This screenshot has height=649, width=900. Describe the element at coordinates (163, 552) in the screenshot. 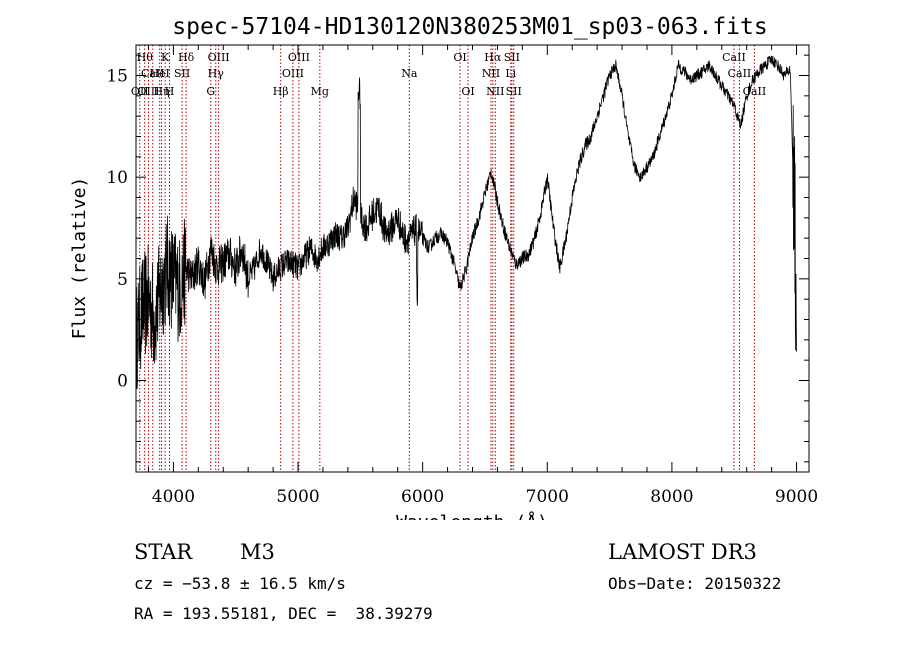

I see `object-class: STAR` at that location.